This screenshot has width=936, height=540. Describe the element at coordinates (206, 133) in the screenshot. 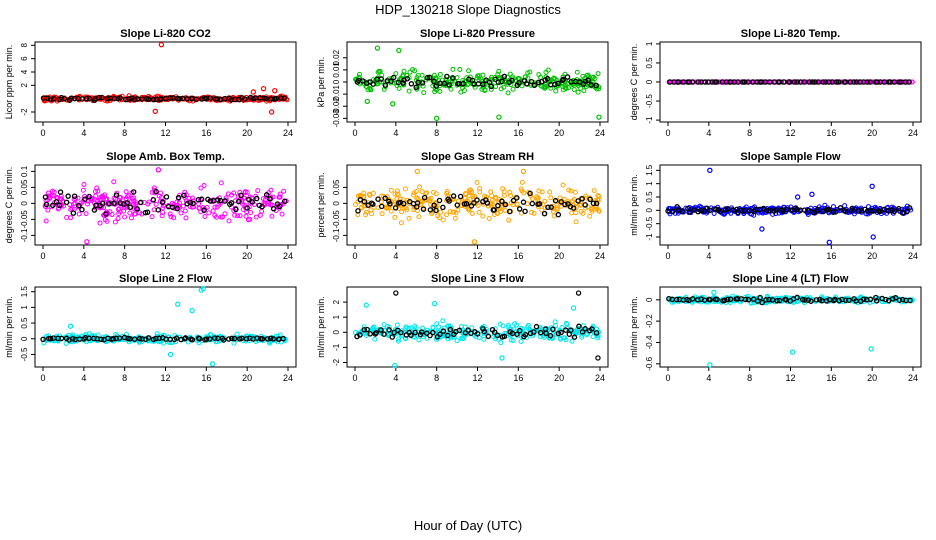

I see `x-tick-label: 16` at that location.